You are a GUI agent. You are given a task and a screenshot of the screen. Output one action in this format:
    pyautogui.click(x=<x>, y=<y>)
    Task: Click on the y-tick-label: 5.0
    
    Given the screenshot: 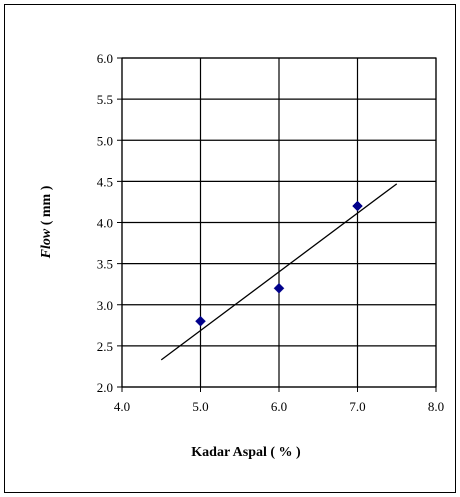 What is the action you would take?
    pyautogui.click(x=105, y=140)
    